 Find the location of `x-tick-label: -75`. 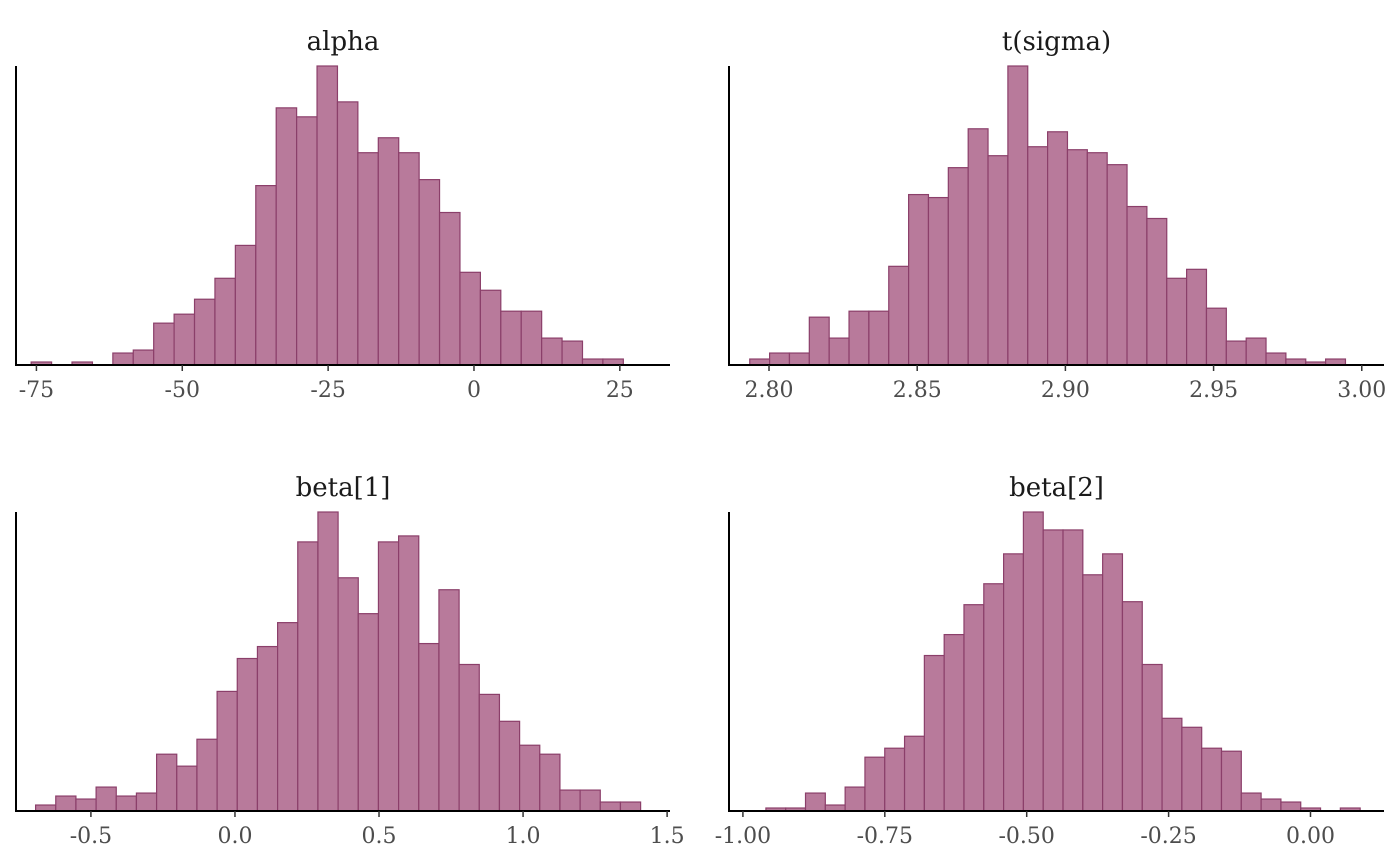

x-tick-label: -75 is located at coordinates (36, 390).